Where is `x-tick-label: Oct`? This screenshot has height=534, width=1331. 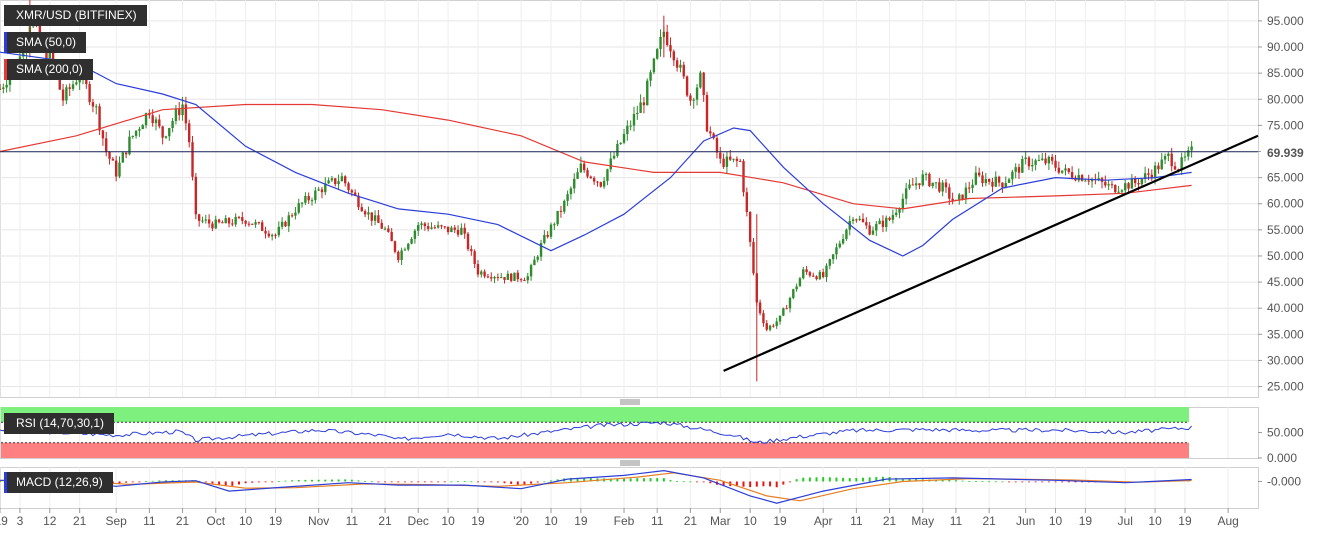 x-tick-label: Oct is located at coordinates (215, 521).